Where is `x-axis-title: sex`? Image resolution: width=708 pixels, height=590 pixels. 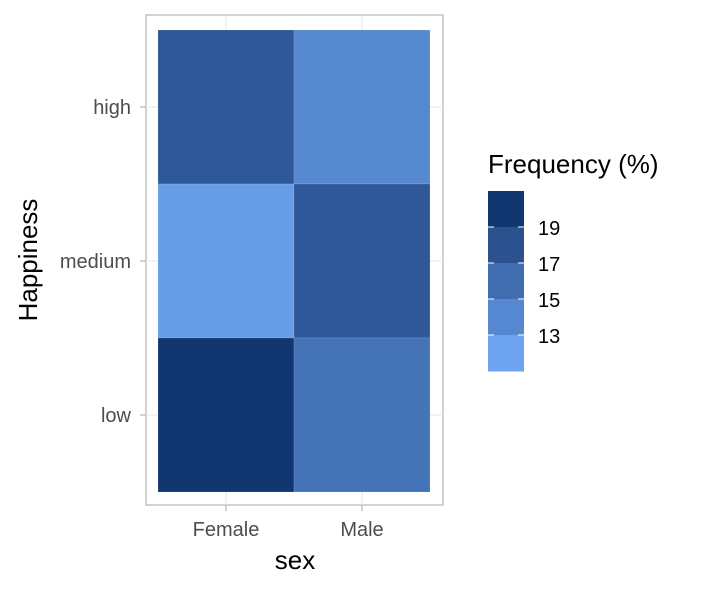 x-axis-title: sex is located at coordinates (295, 560).